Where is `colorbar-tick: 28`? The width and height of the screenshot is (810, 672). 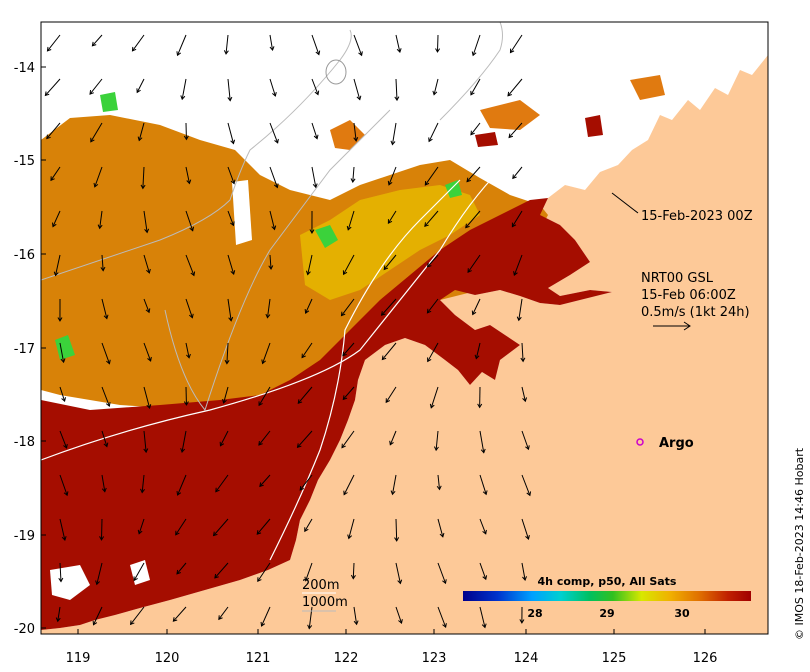 colorbar-tick: 28 is located at coordinates (534, 613).